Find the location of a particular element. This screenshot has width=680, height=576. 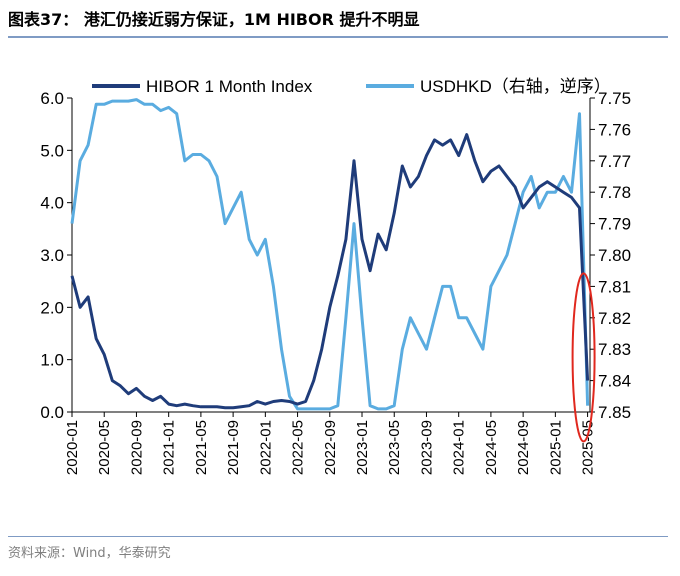

legend-label: USDHKD（右轴，逆序） is located at coordinates (515, 86).